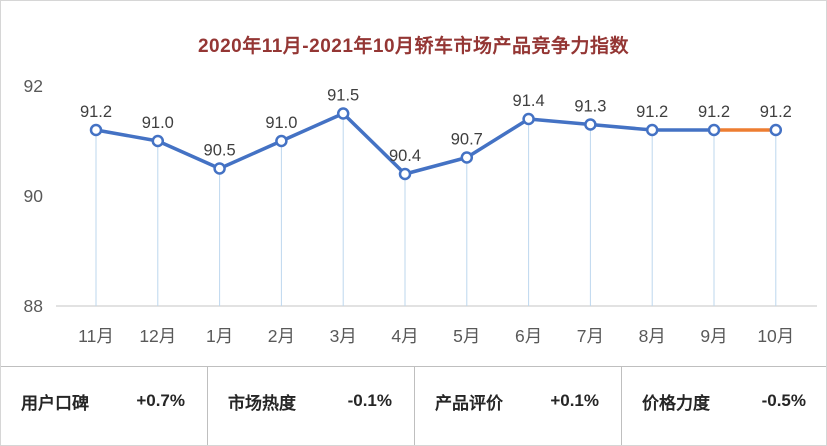  I want to click on x-tick-label: 10月, so click(775, 336).